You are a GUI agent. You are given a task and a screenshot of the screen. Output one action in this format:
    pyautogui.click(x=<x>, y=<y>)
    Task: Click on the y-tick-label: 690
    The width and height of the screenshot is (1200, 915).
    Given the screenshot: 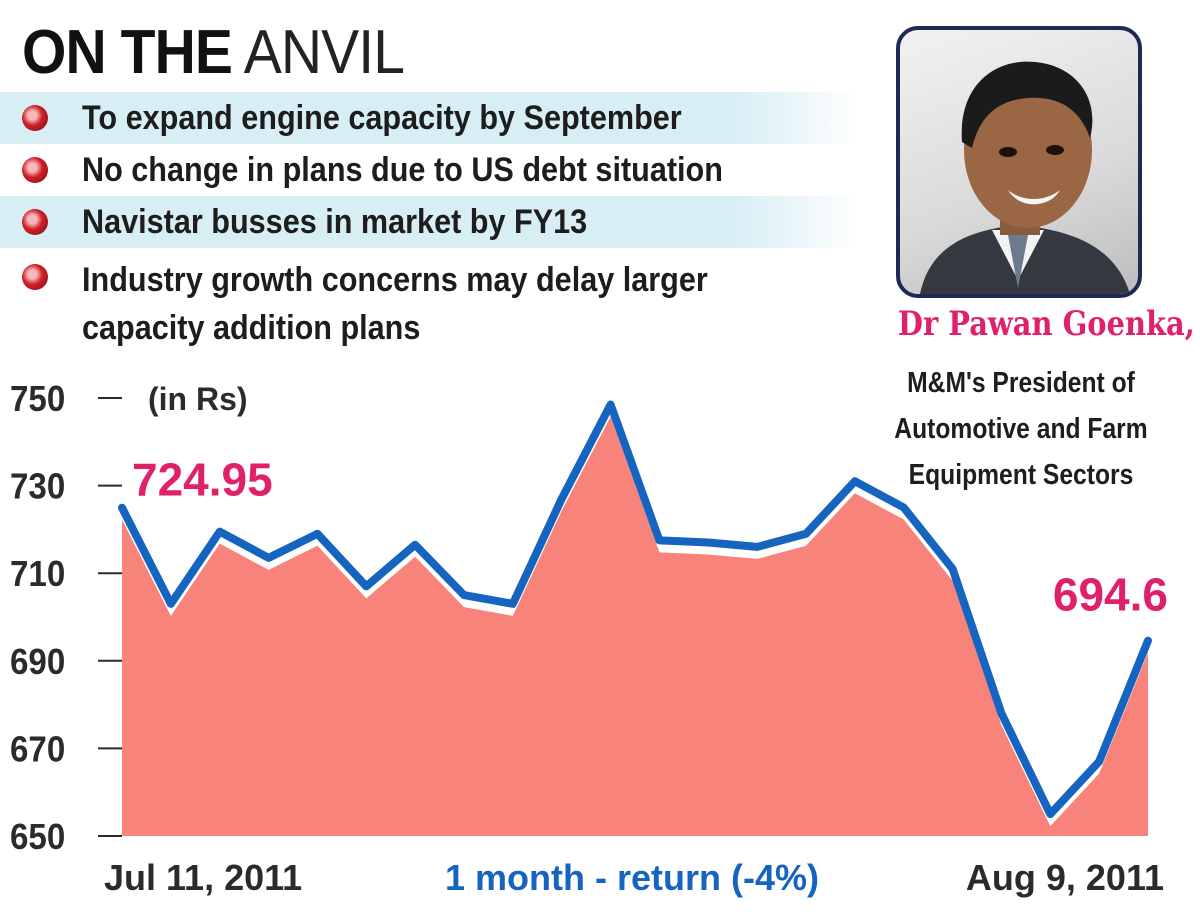 What is the action you would take?
    pyautogui.click(x=37, y=663)
    